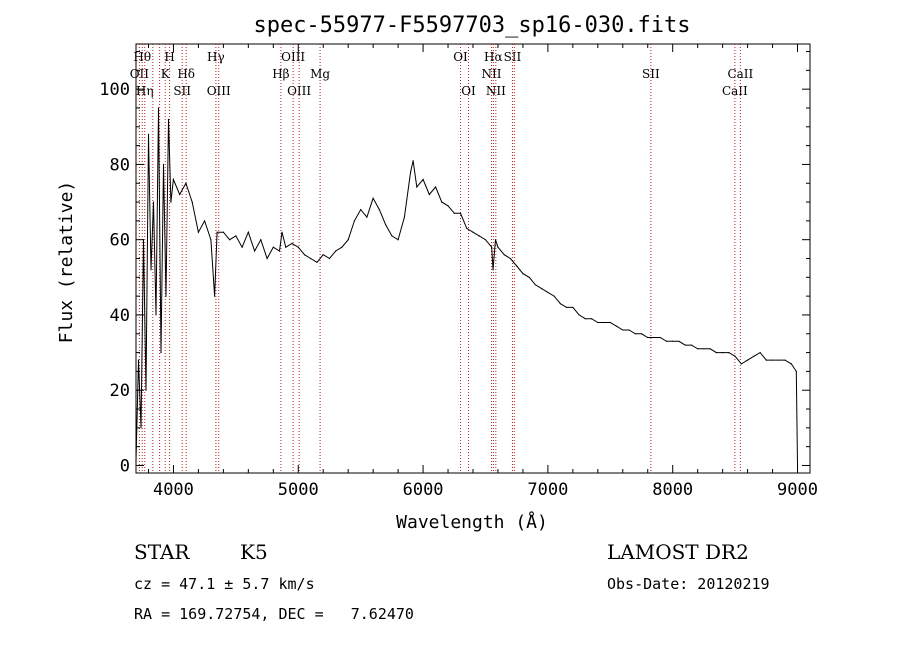 This screenshot has height=649, width=900. What do you see at coordinates (254, 552) in the screenshot?
I see `object-subclass: K5` at bounding box center [254, 552].